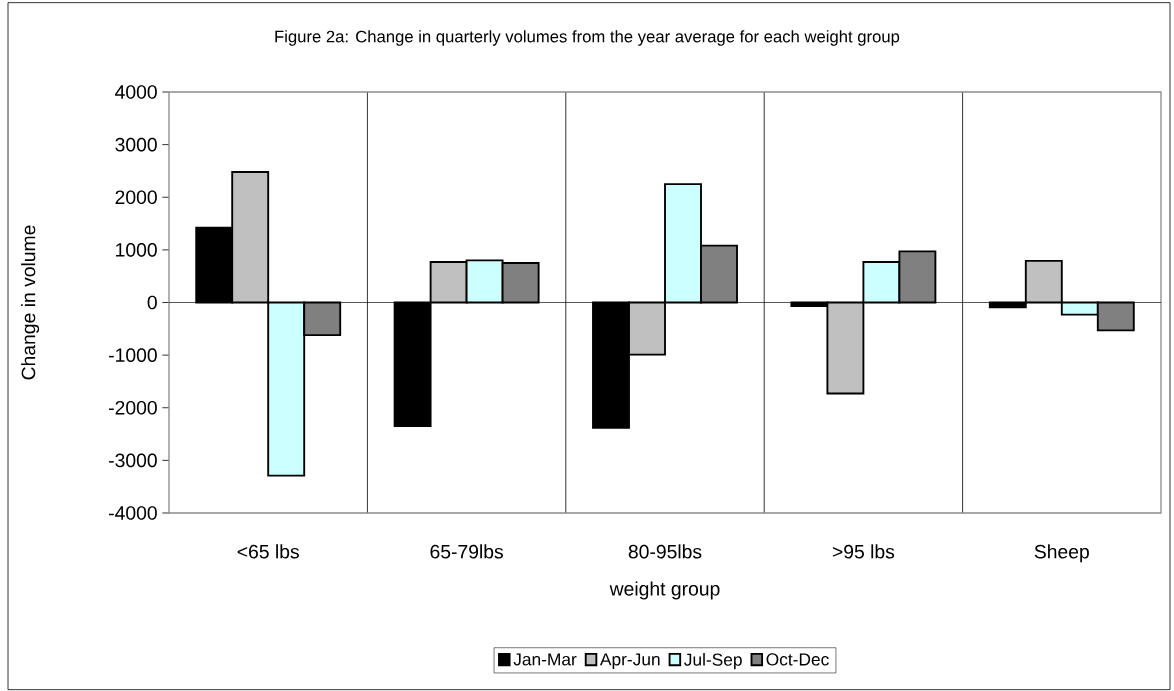 Image resolution: width=1174 pixels, height=691 pixels. I want to click on y-tick-label: 3000, so click(136, 144).